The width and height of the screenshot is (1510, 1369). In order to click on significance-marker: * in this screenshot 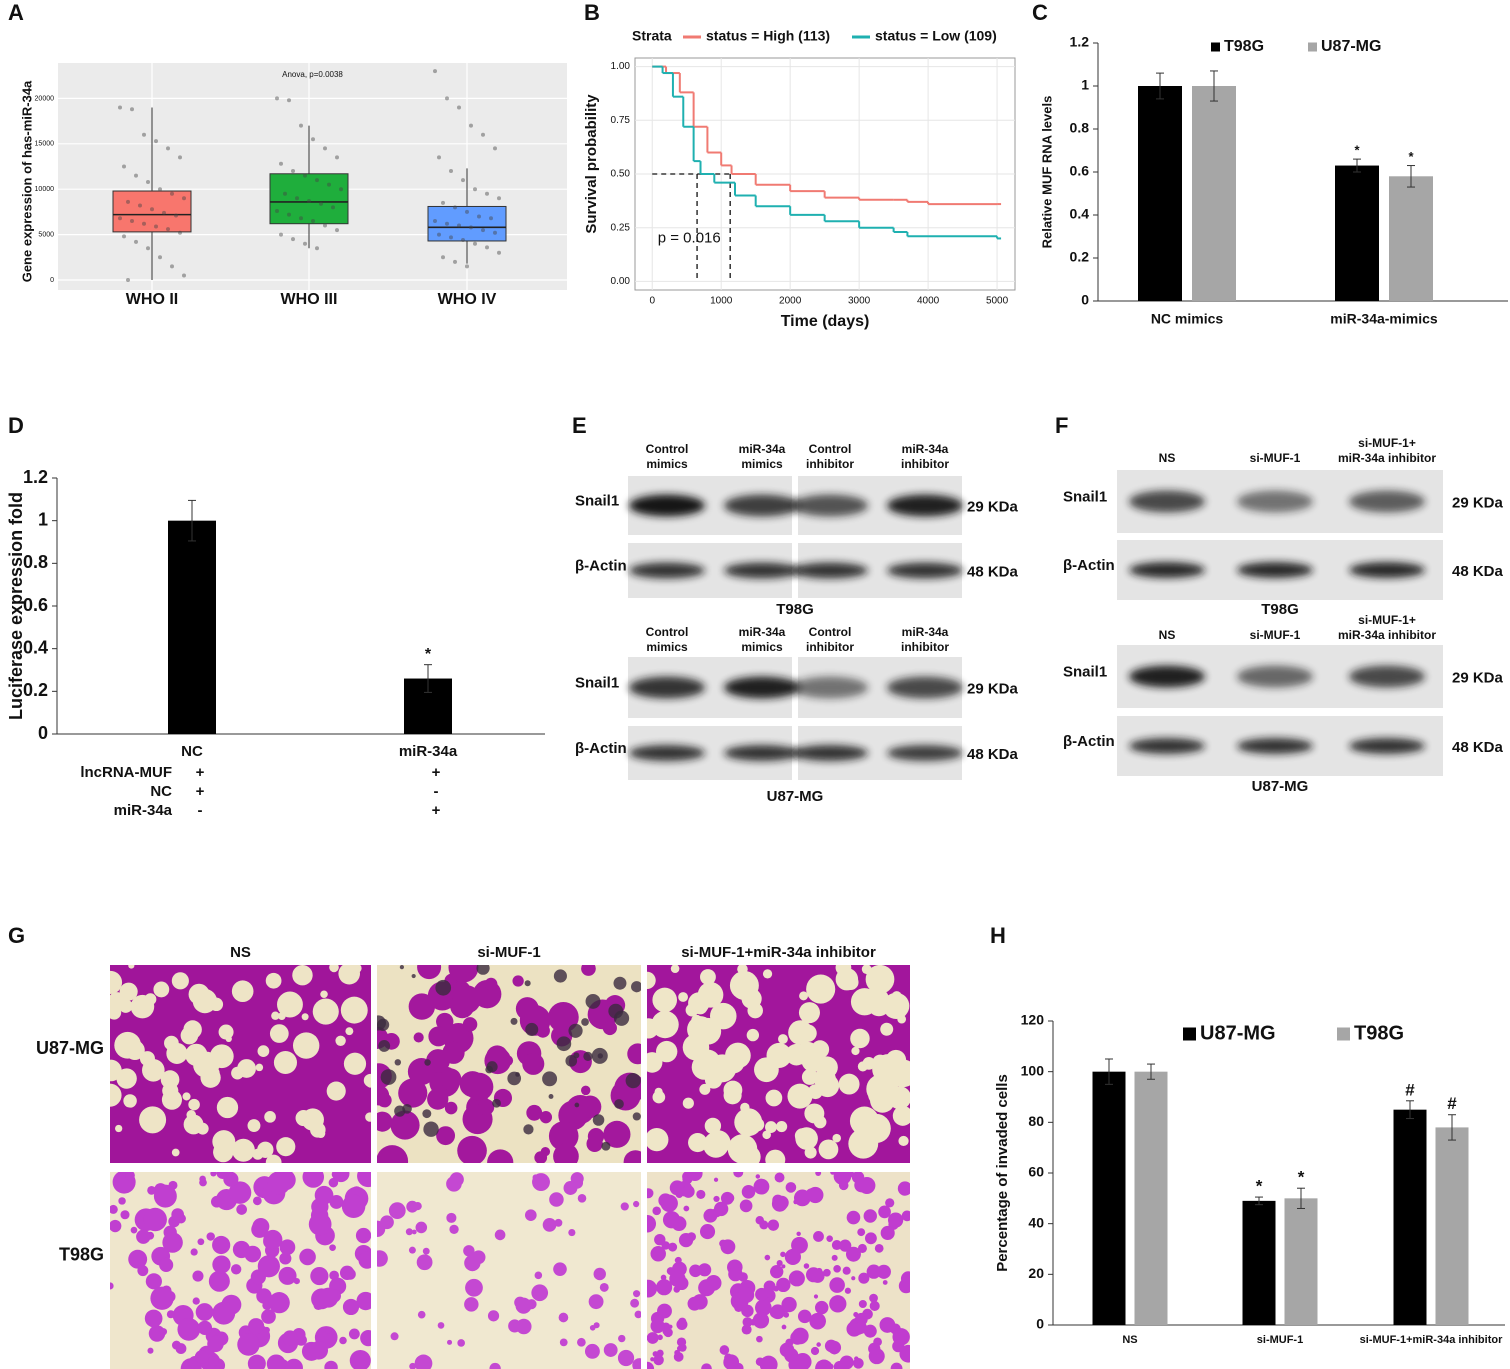, I will do `click(1411, 156)`.